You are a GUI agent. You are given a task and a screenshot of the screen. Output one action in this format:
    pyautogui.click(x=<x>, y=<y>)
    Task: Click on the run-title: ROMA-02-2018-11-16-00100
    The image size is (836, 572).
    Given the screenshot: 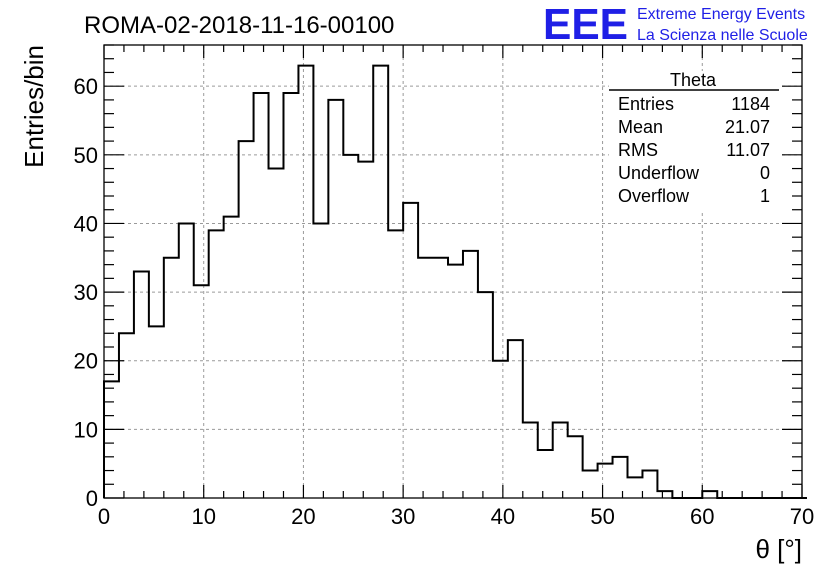 What is the action you would take?
    pyautogui.click(x=239, y=25)
    